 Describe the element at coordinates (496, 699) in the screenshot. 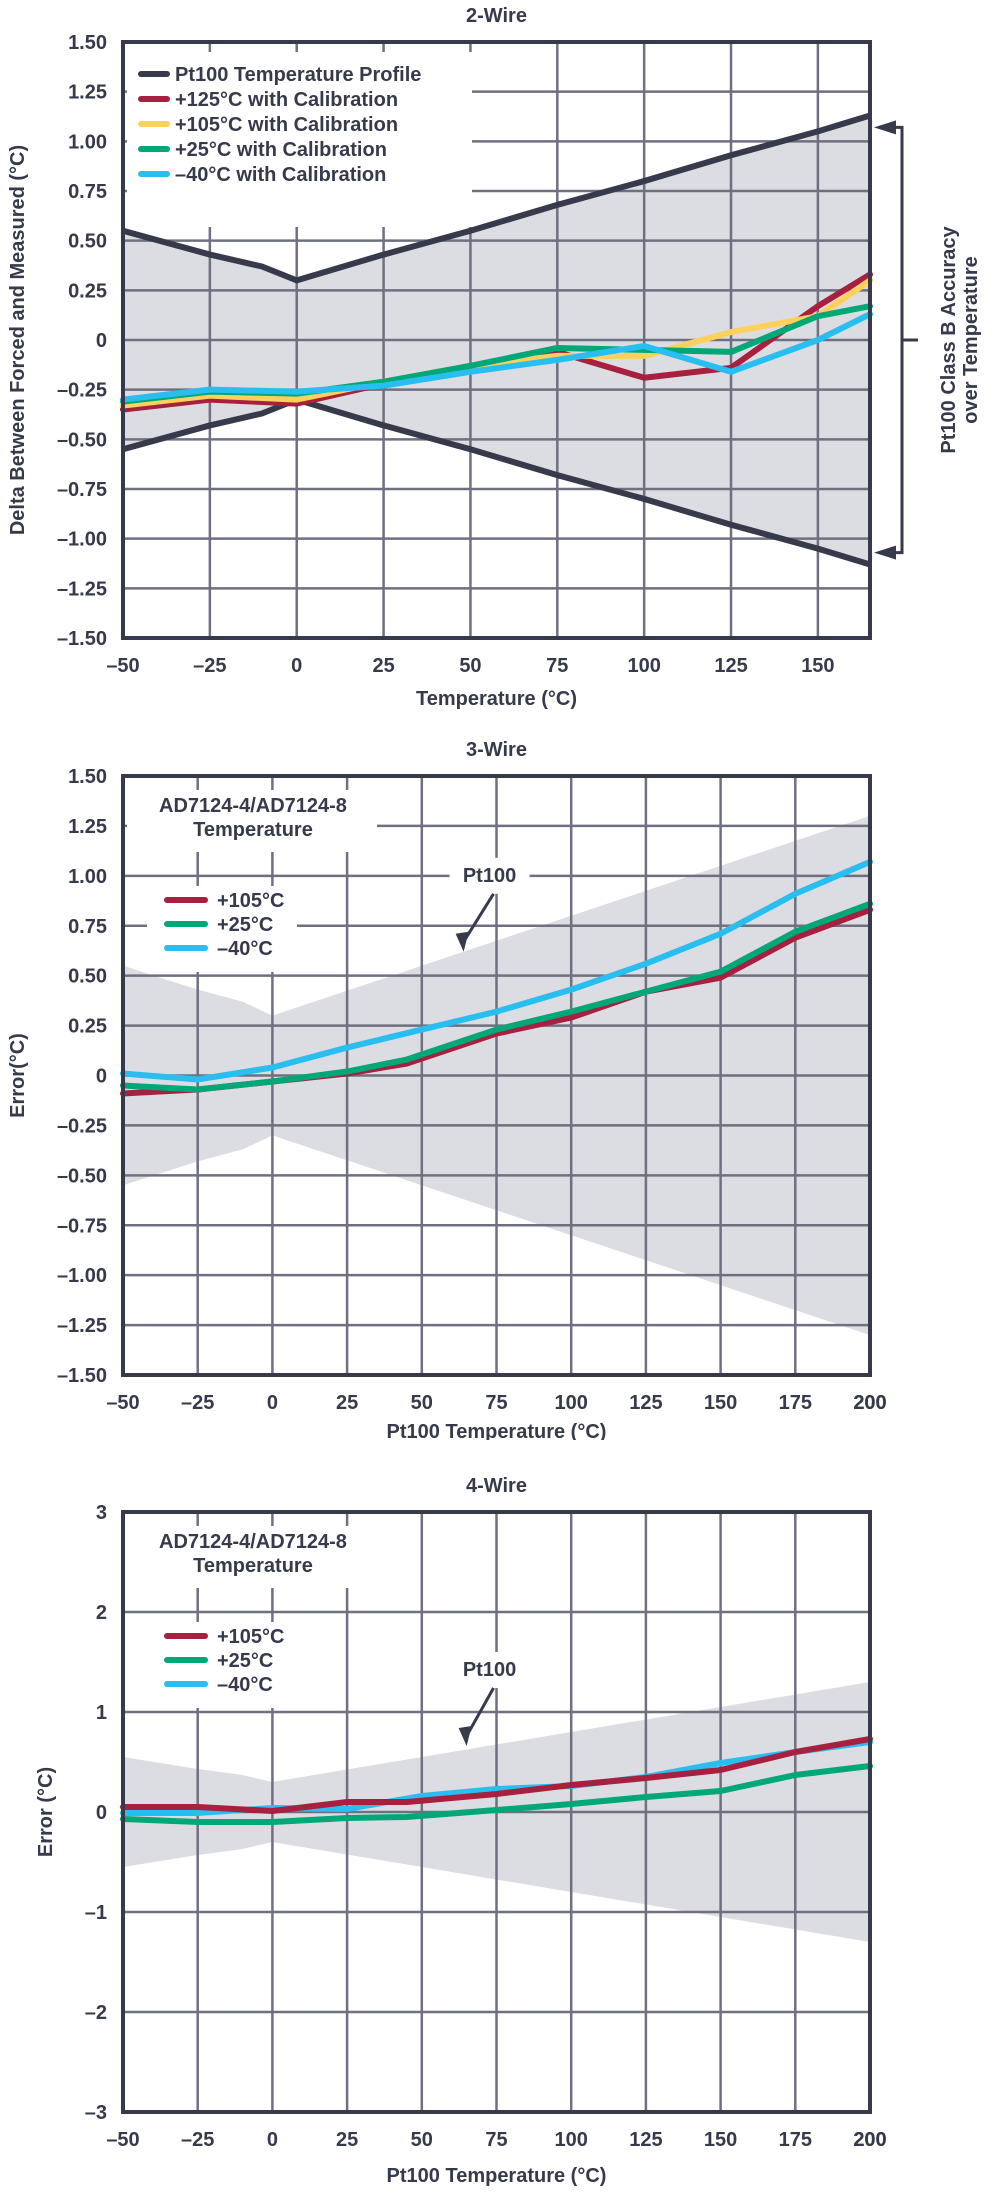

I see `x-axis-label: Temperature (°C)` at that location.